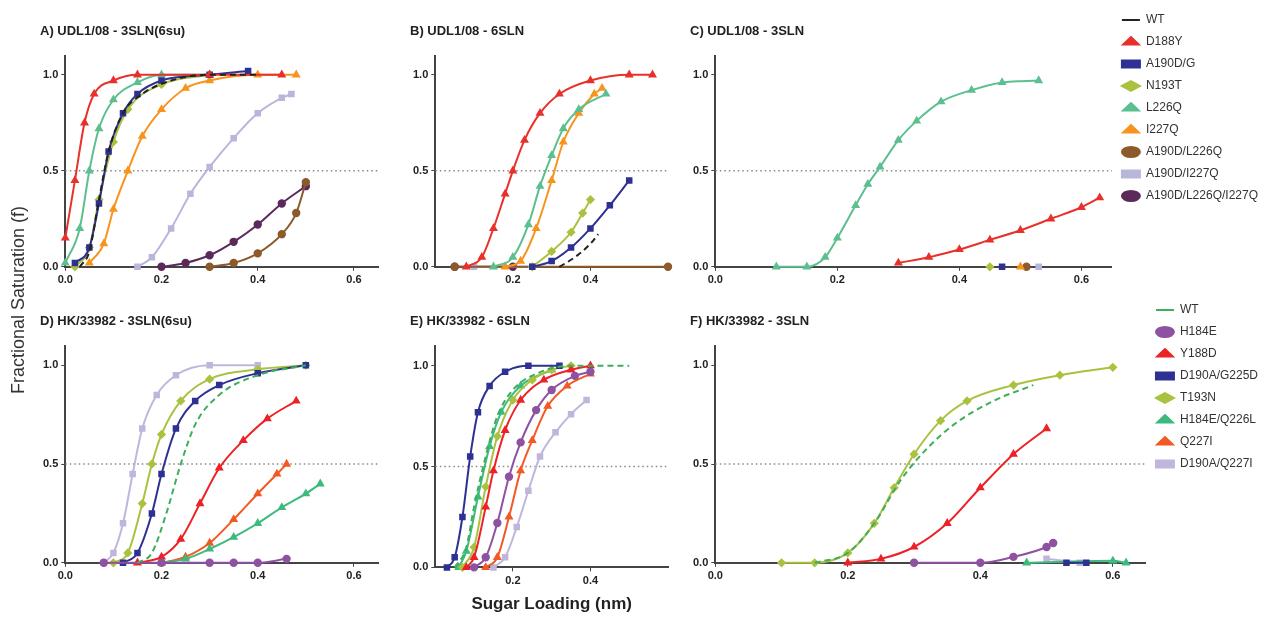 This screenshot has height=619, width=1276. Describe the element at coordinates (116, 321) in the screenshot. I see `chart-title: D) HK/33982 - 3SLN(6su)` at that location.